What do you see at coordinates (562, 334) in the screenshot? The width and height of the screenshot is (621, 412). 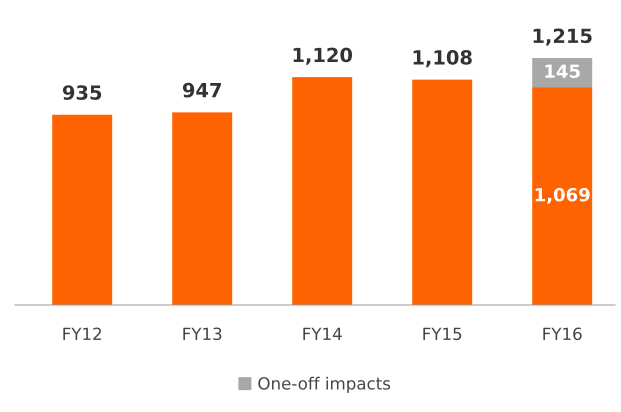 I see `x-tick-label: FY16` at bounding box center [562, 334].